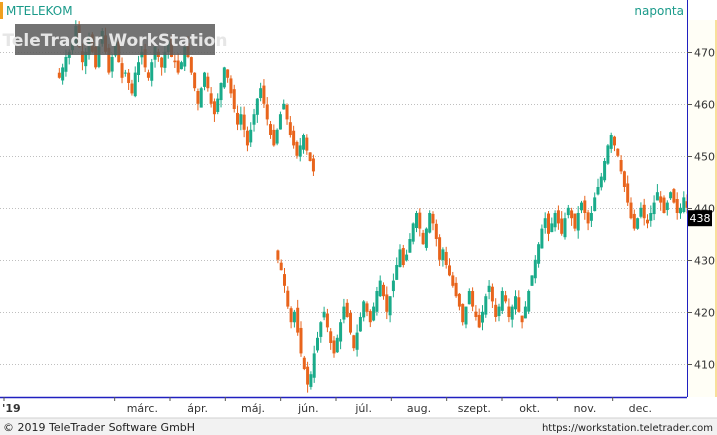  I want to click on x-tick-label: '19, so click(11, 408).